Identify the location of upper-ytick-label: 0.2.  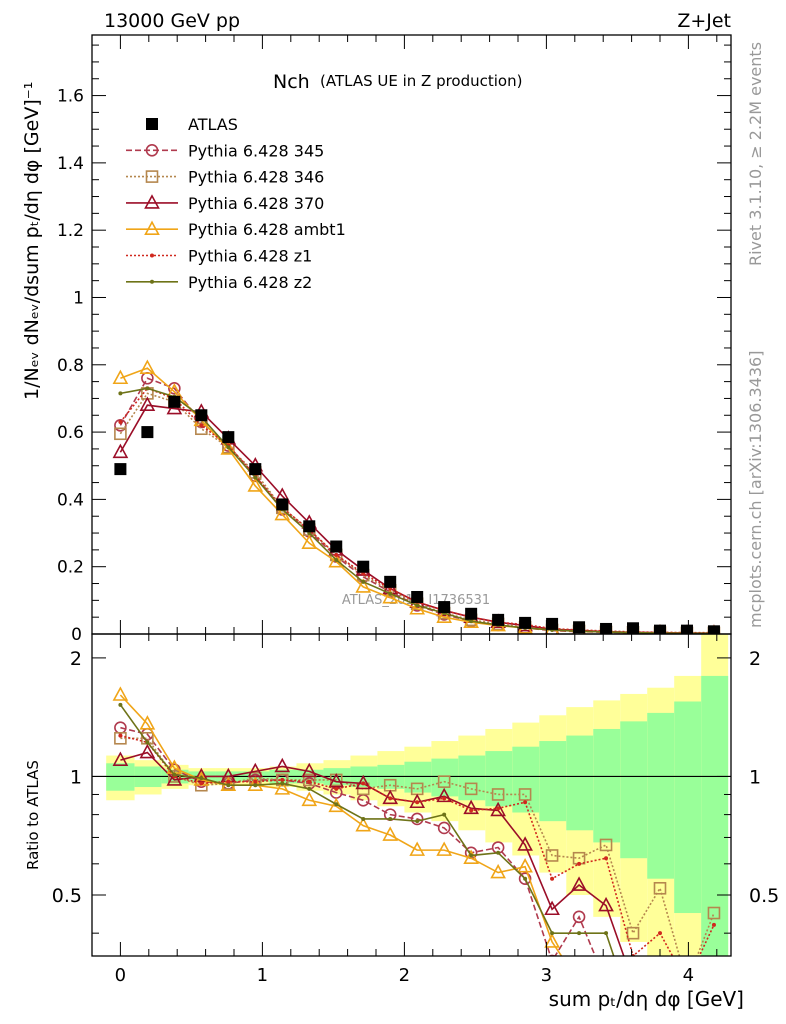
(70, 568).